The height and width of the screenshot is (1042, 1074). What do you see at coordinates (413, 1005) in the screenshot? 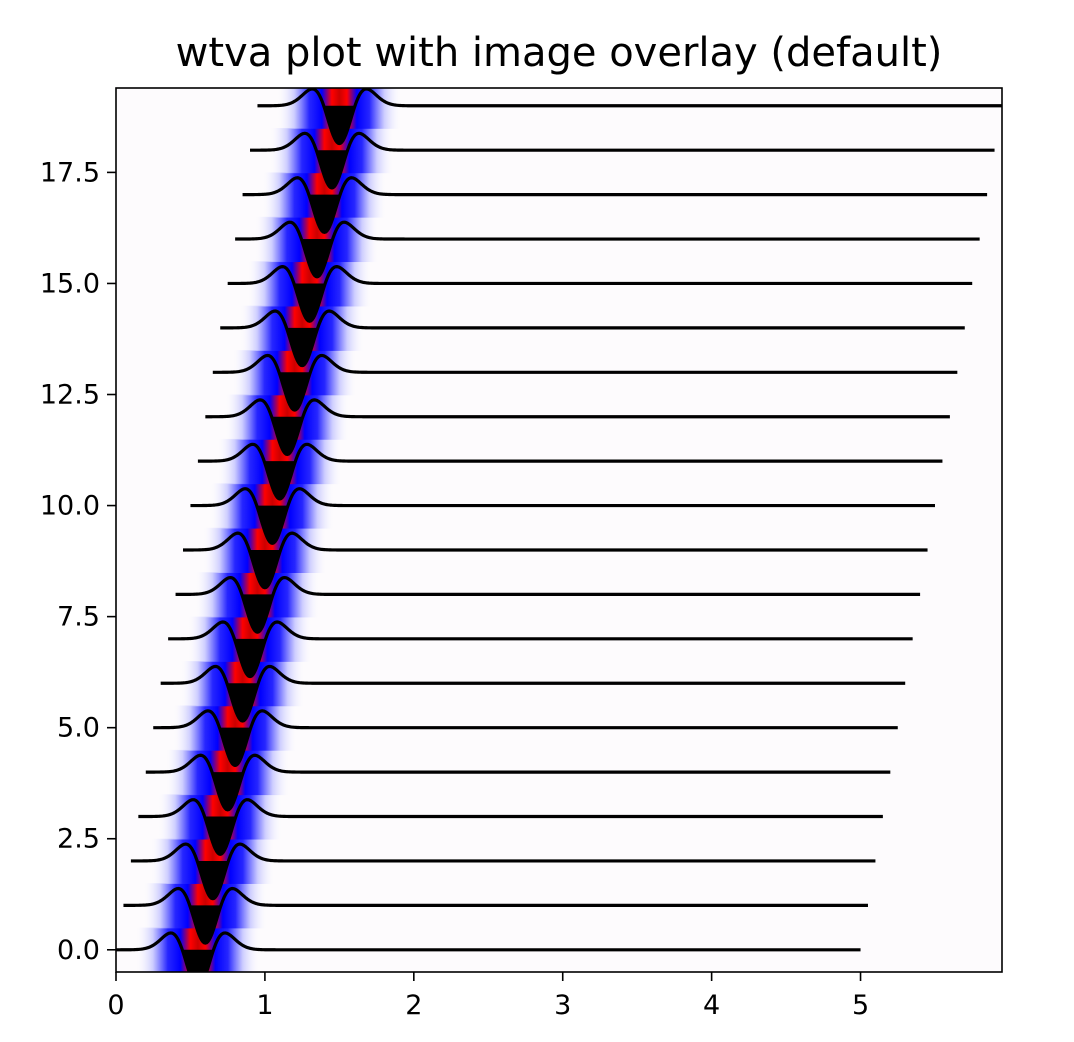
I see `x-tick-label: 2` at bounding box center [413, 1005].